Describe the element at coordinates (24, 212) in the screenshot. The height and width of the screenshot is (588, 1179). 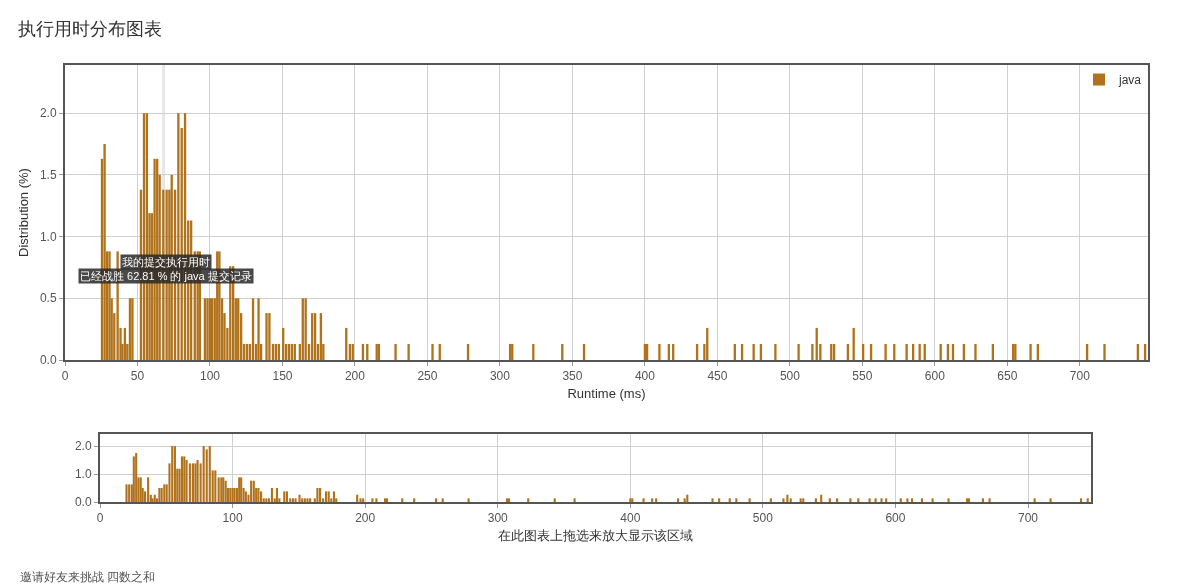
I see `y-axis-title: Distribution (%)` at that location.